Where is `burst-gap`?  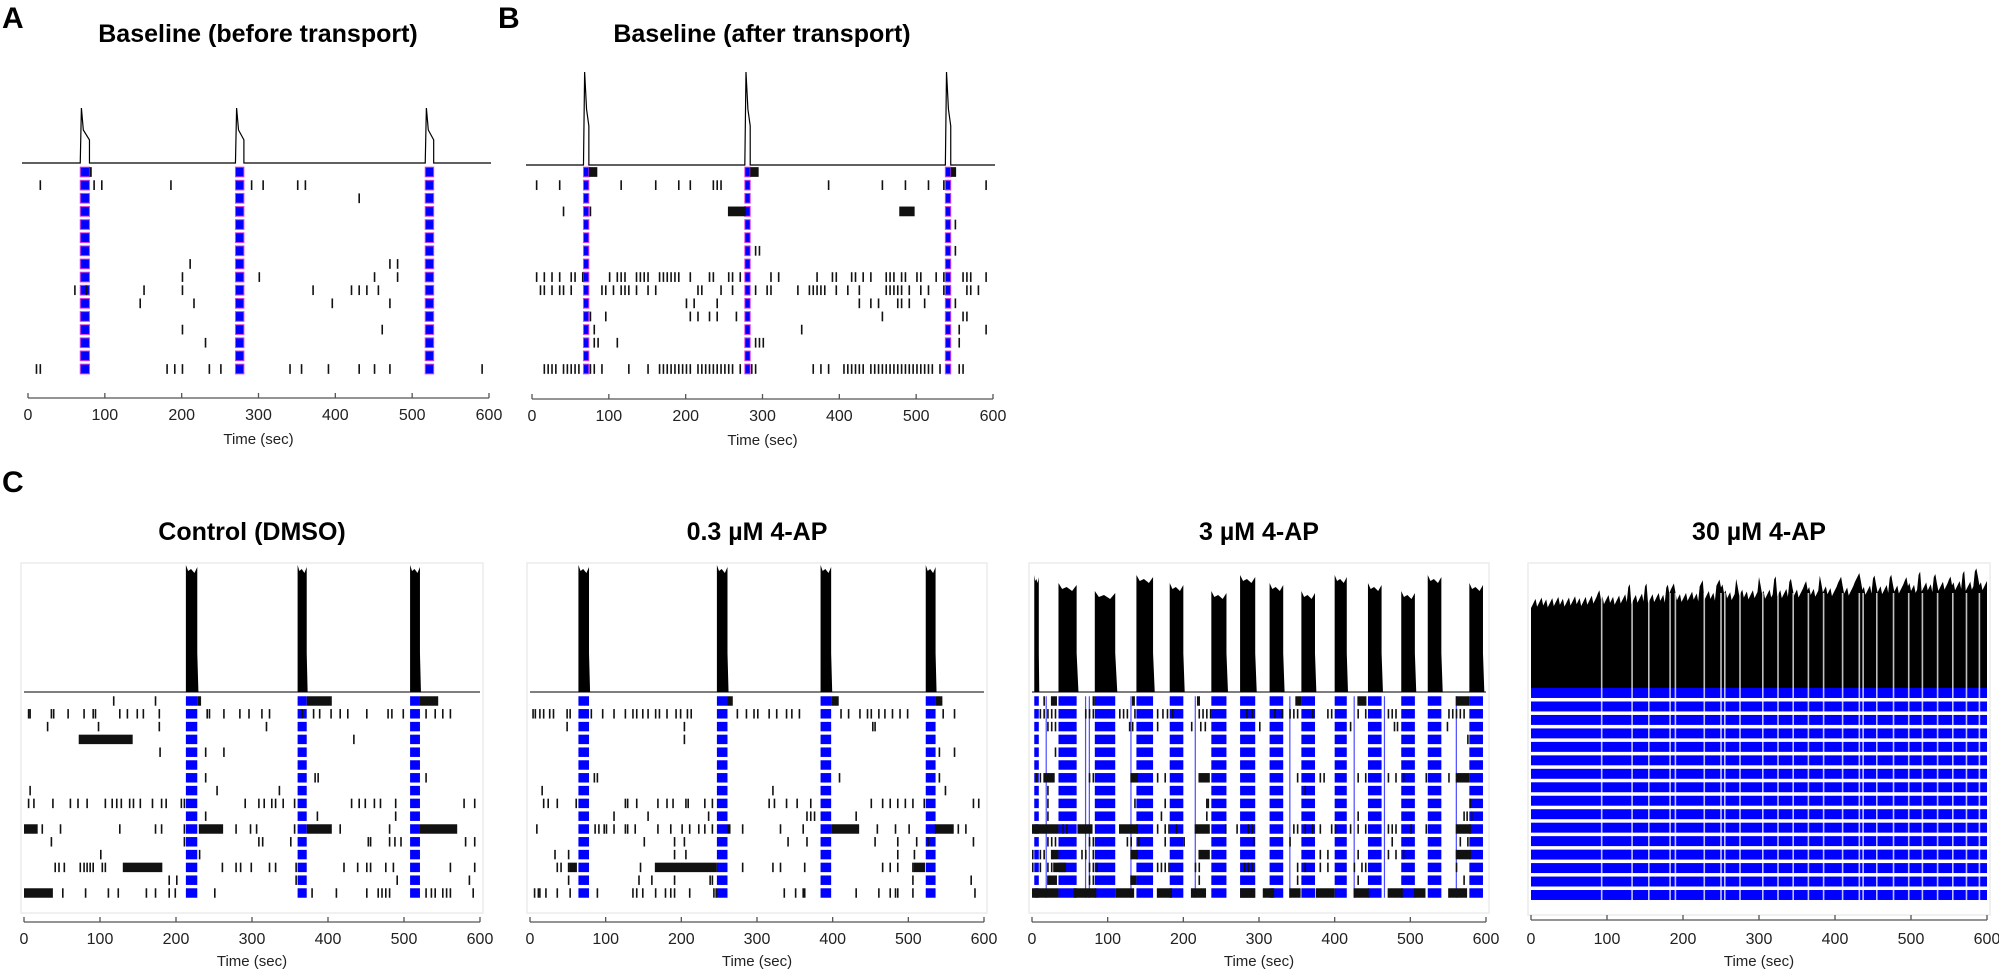
burst-gap is located at coordinates (1632, 746).